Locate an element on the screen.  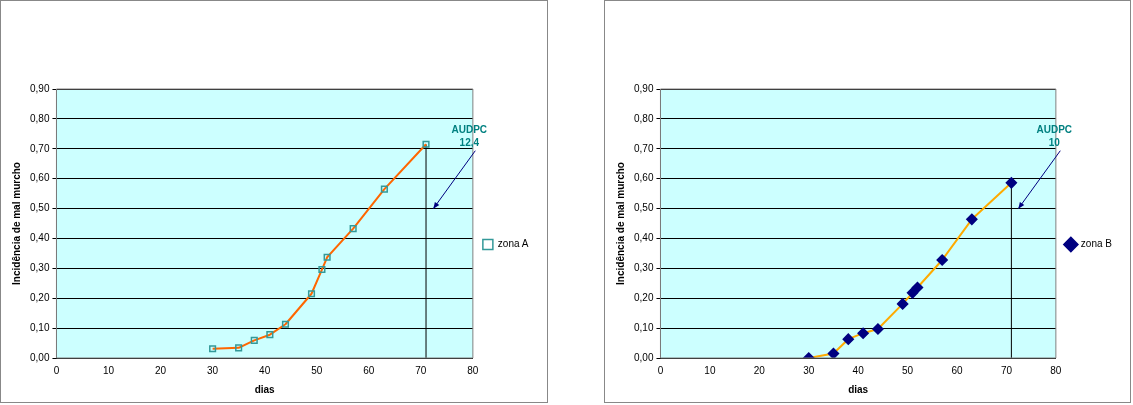
legend-label: zona B is located at coordinates (1096, 244).